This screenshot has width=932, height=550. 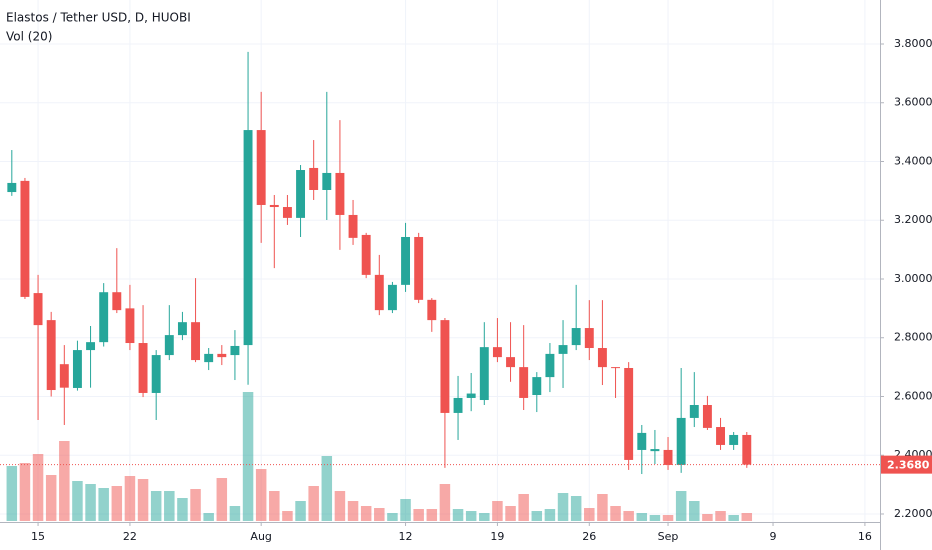 I want to click on last-price-badge, so click(x=906, y=464).